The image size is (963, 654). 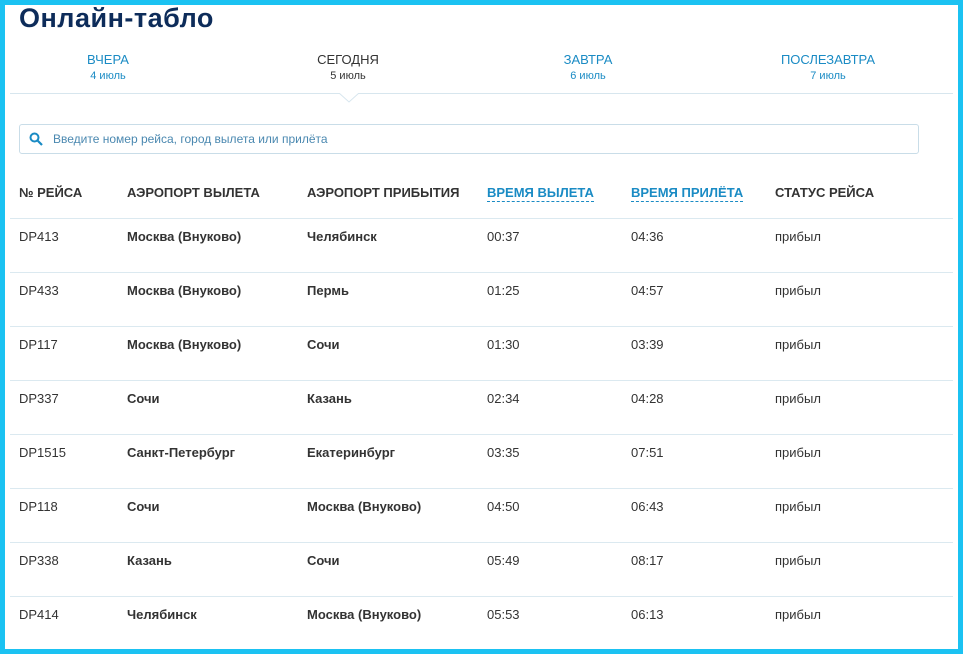 What do you see at coordinates (647, 506) in the screenshot?
I see `table-cell: 06:43` at bounding box center [647, 506].